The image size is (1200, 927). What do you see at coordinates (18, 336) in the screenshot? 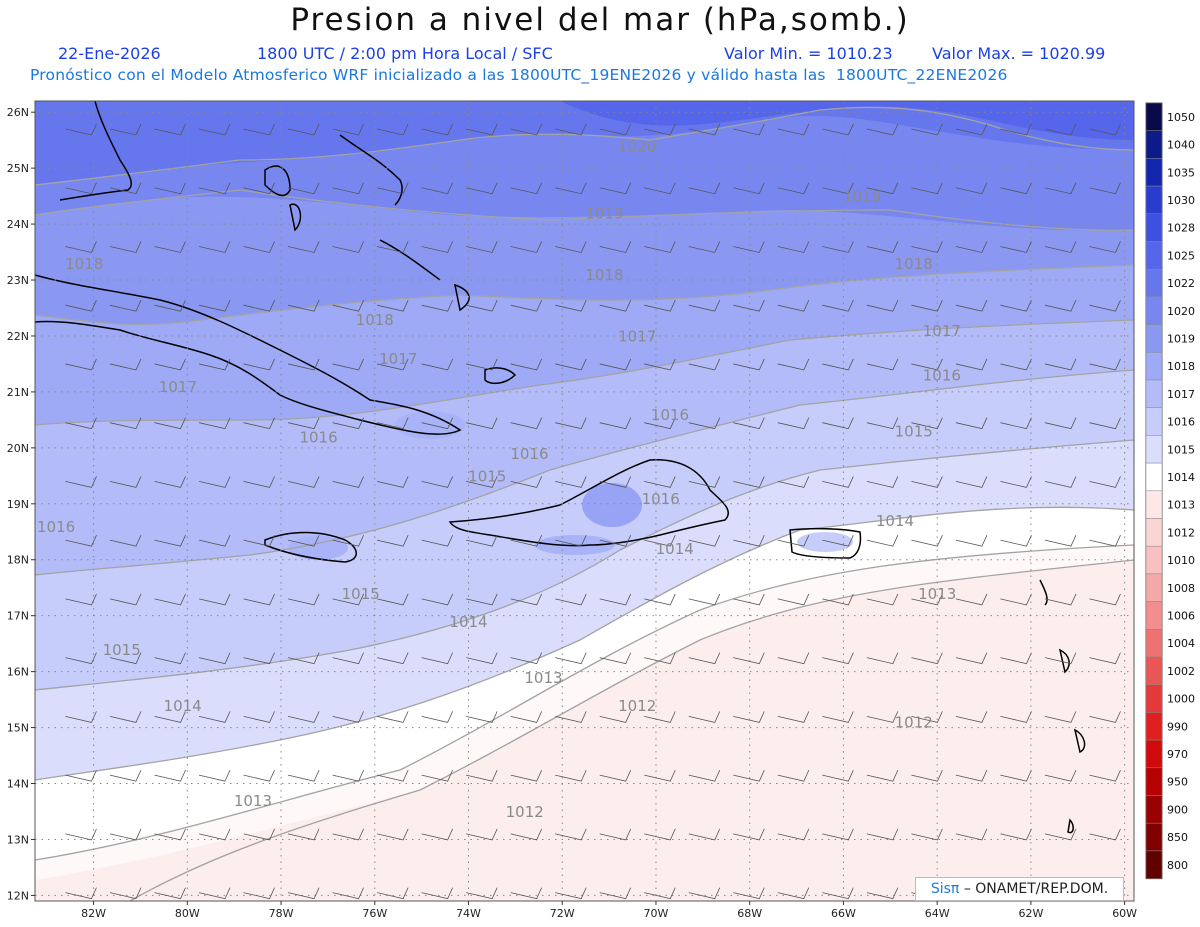
I see `lat-label: 22N` at bounding box center [18, 336].